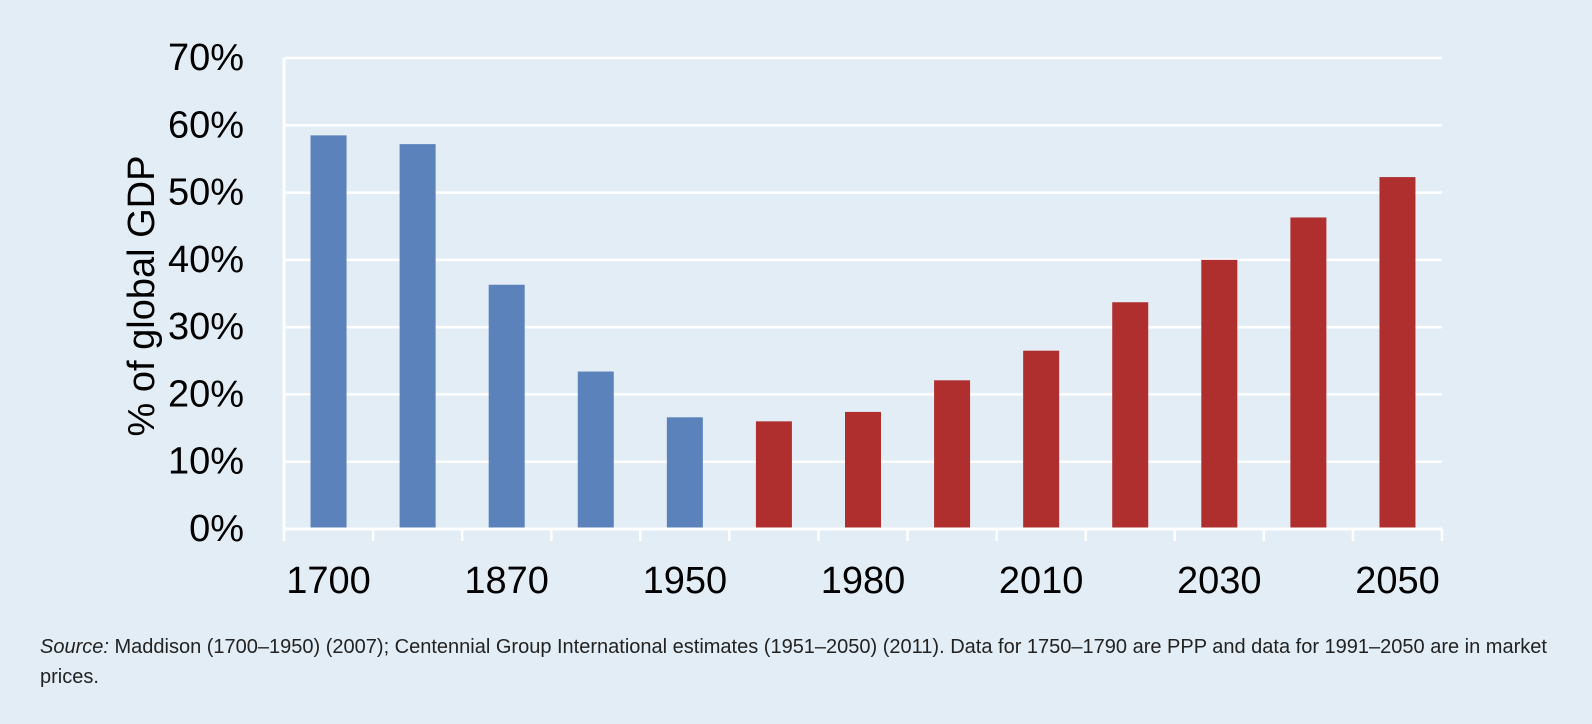 Image resolution: width=1592 pixels, height=724 pixels. What do you see at coordinates (328, 581) in the screenshot?
I see `x-tick-label: 1700` at bounding box center [328, 581].